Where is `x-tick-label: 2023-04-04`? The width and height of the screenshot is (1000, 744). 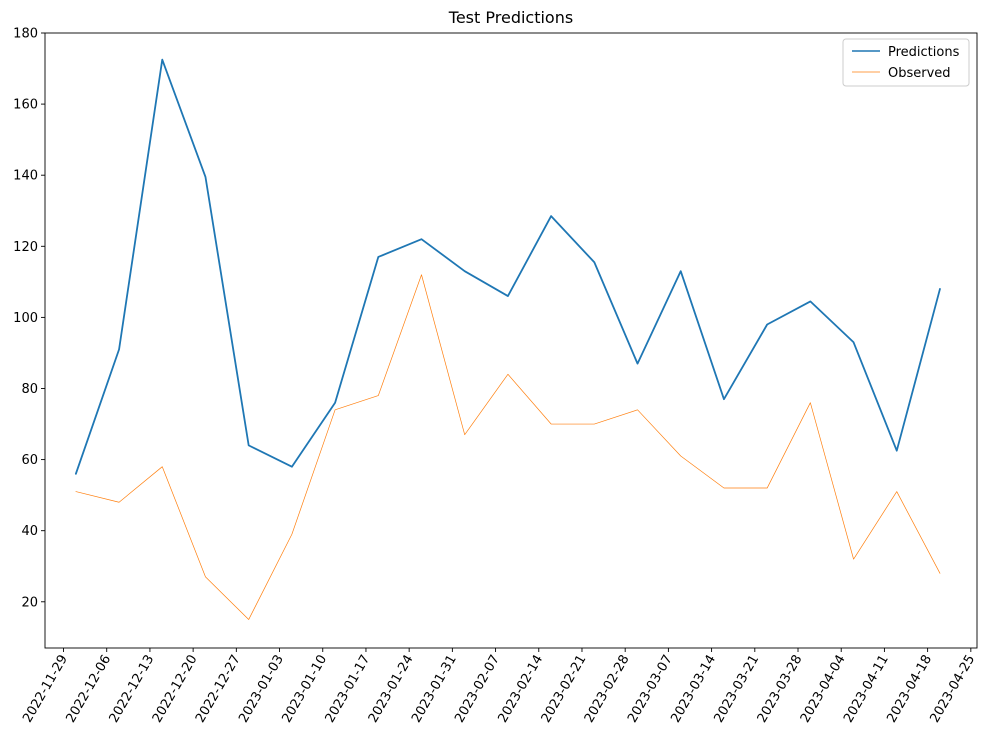 x-tick-label: 2023-04-04 is located at coordinates (823, 689).